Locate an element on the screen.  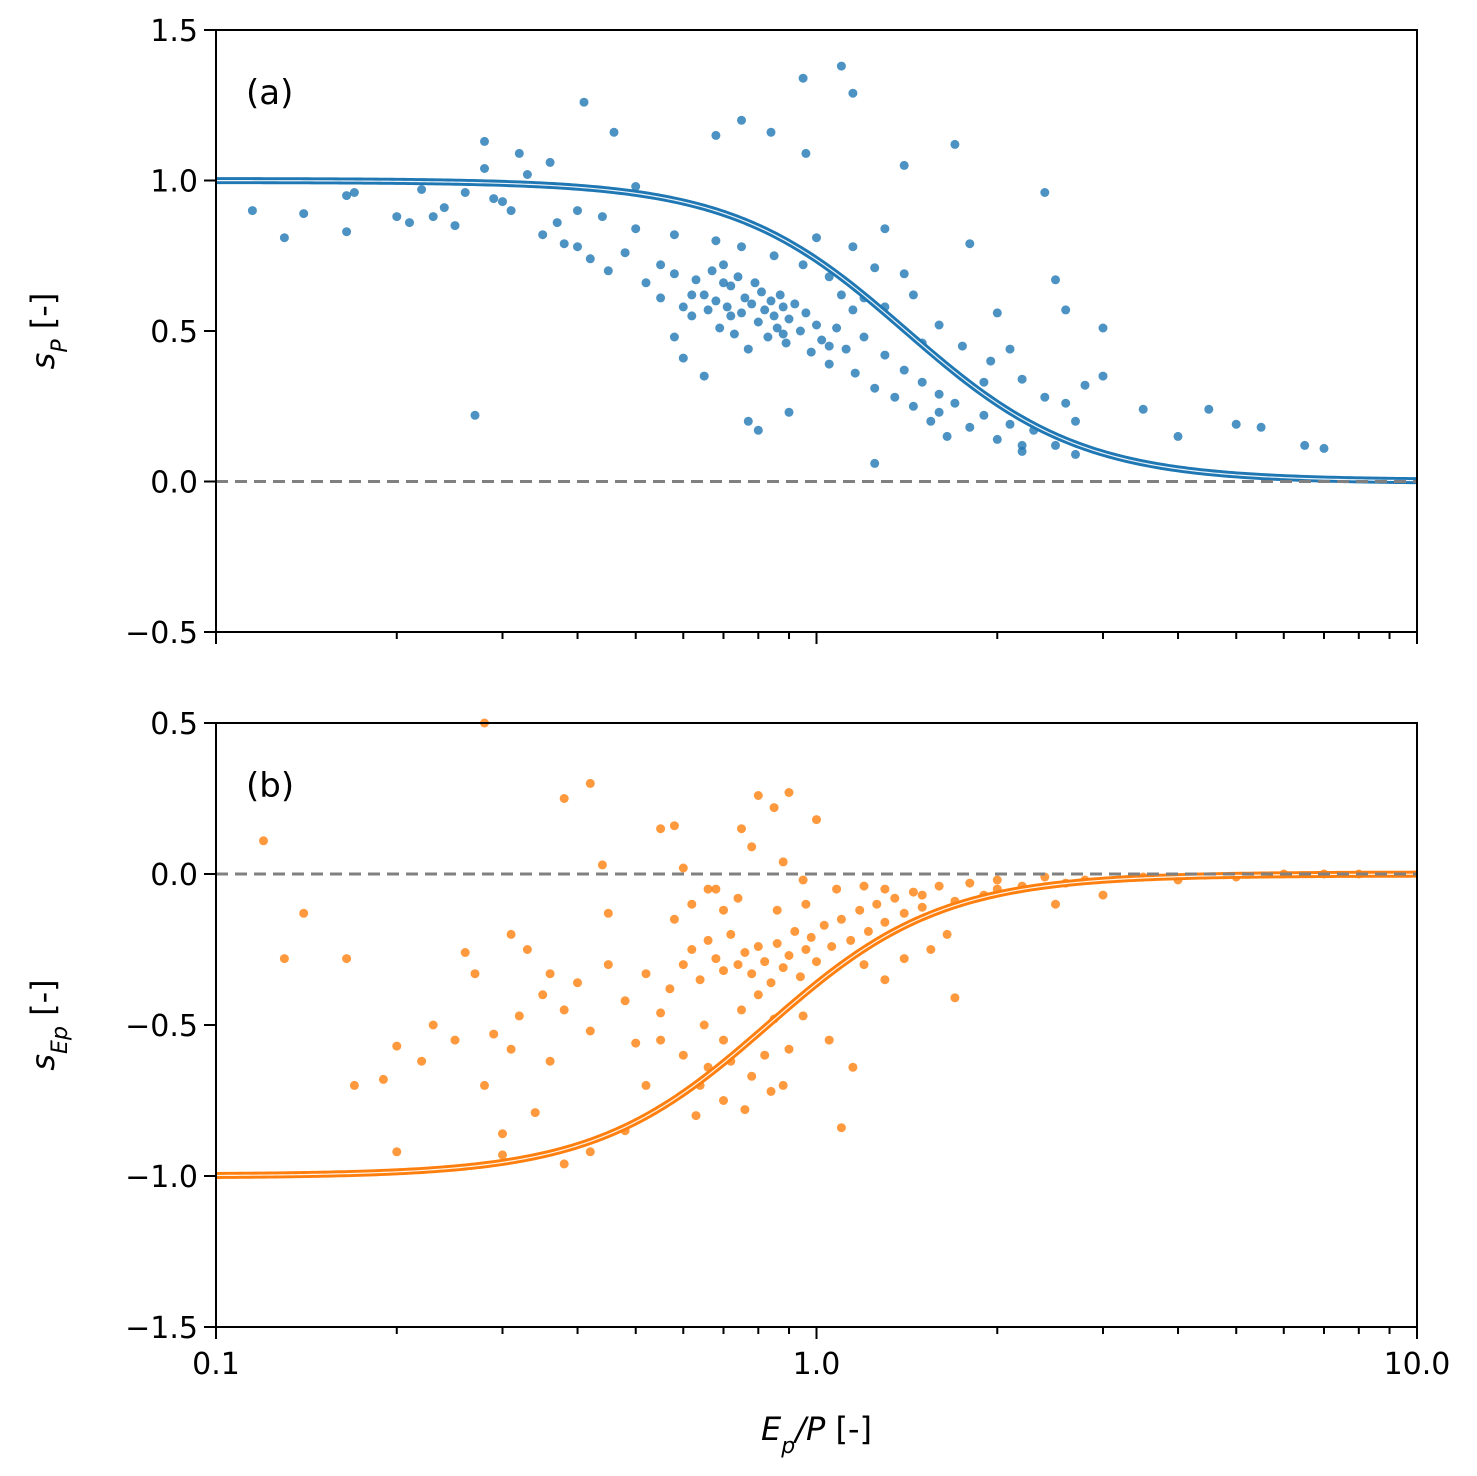
y-tick-label: −1.0 is located at coordinates (161, 1177).